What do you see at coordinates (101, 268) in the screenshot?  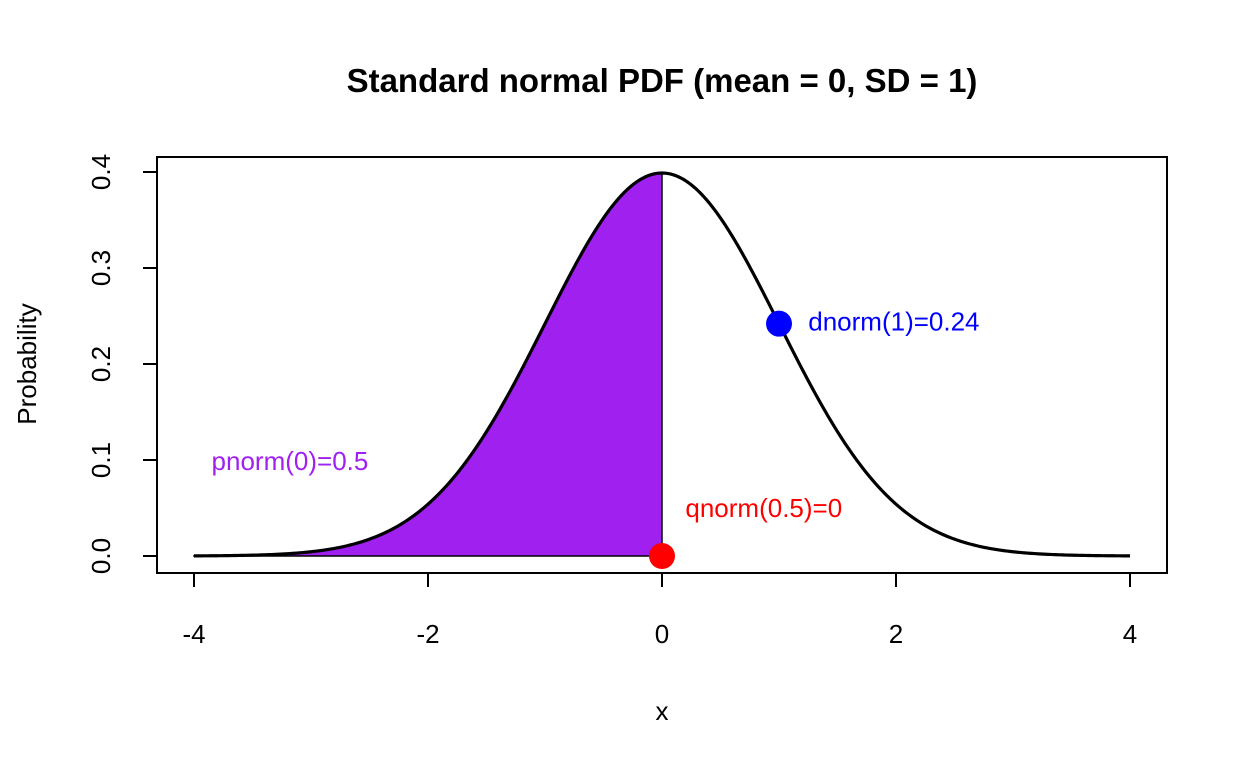 I see `y-tick-label-3: 0.3` at bounding box center [101, 268].